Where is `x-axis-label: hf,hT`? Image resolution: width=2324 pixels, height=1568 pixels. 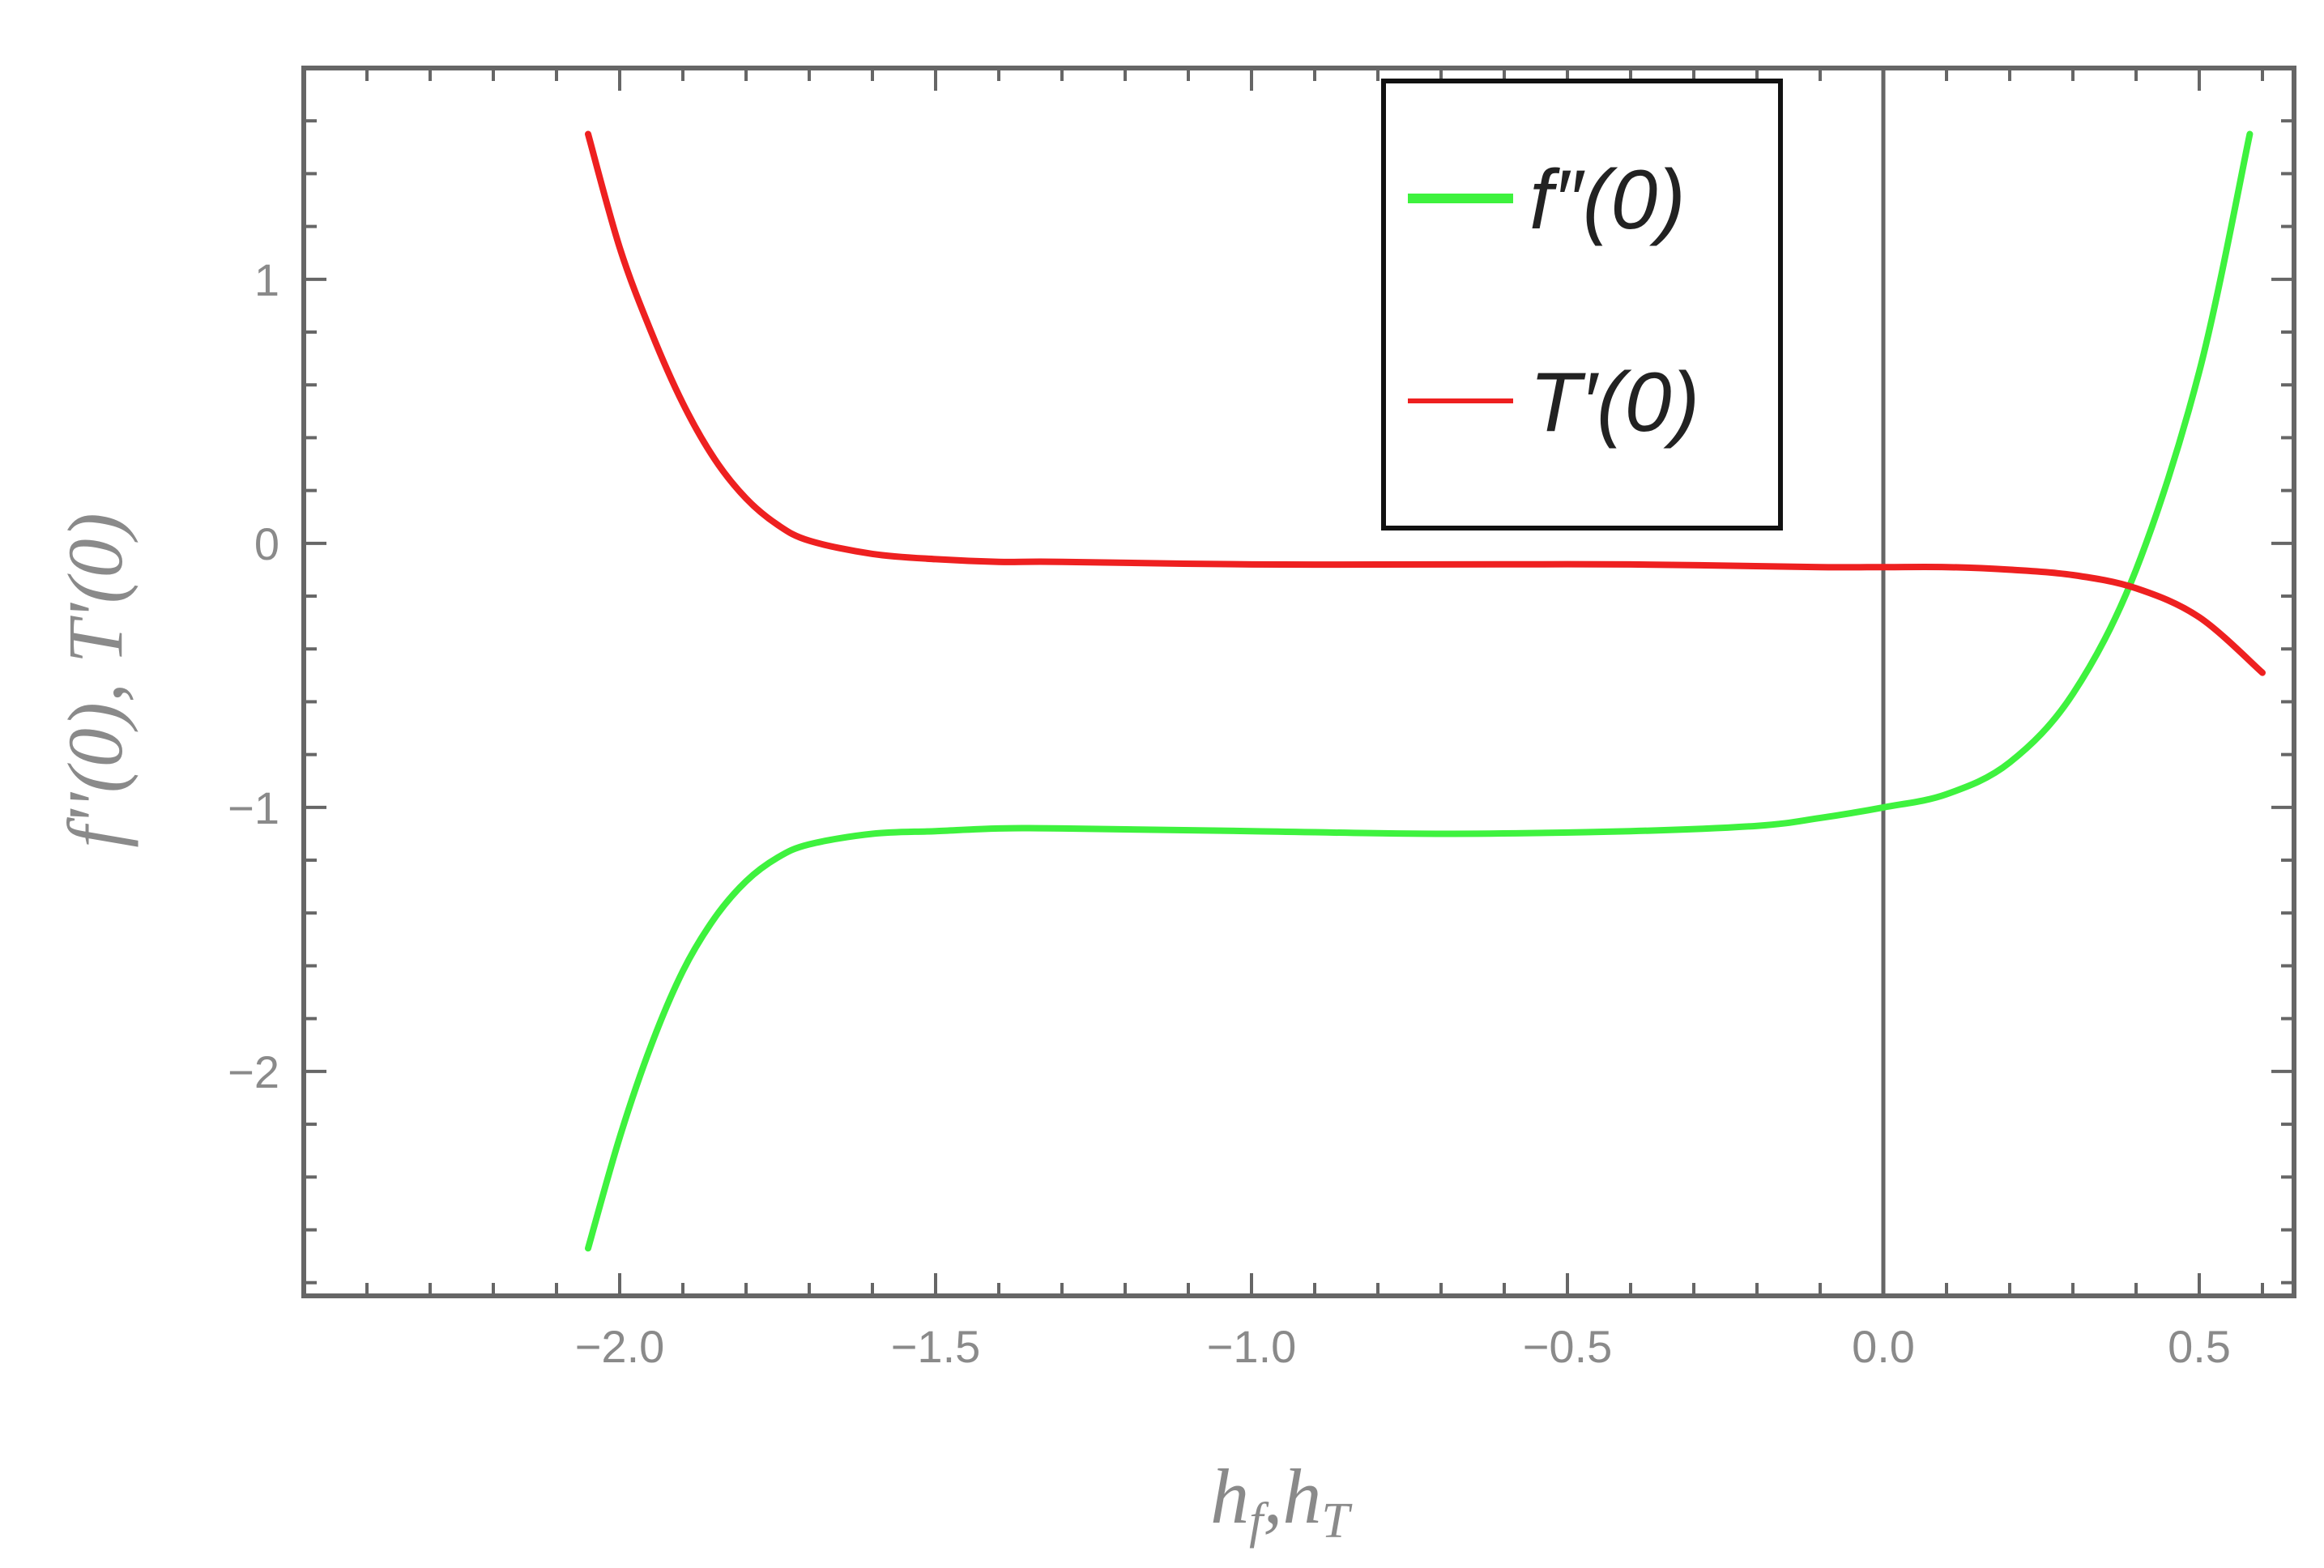
x-axis-label: hf,hT is located at coordinates (1281, 1501).